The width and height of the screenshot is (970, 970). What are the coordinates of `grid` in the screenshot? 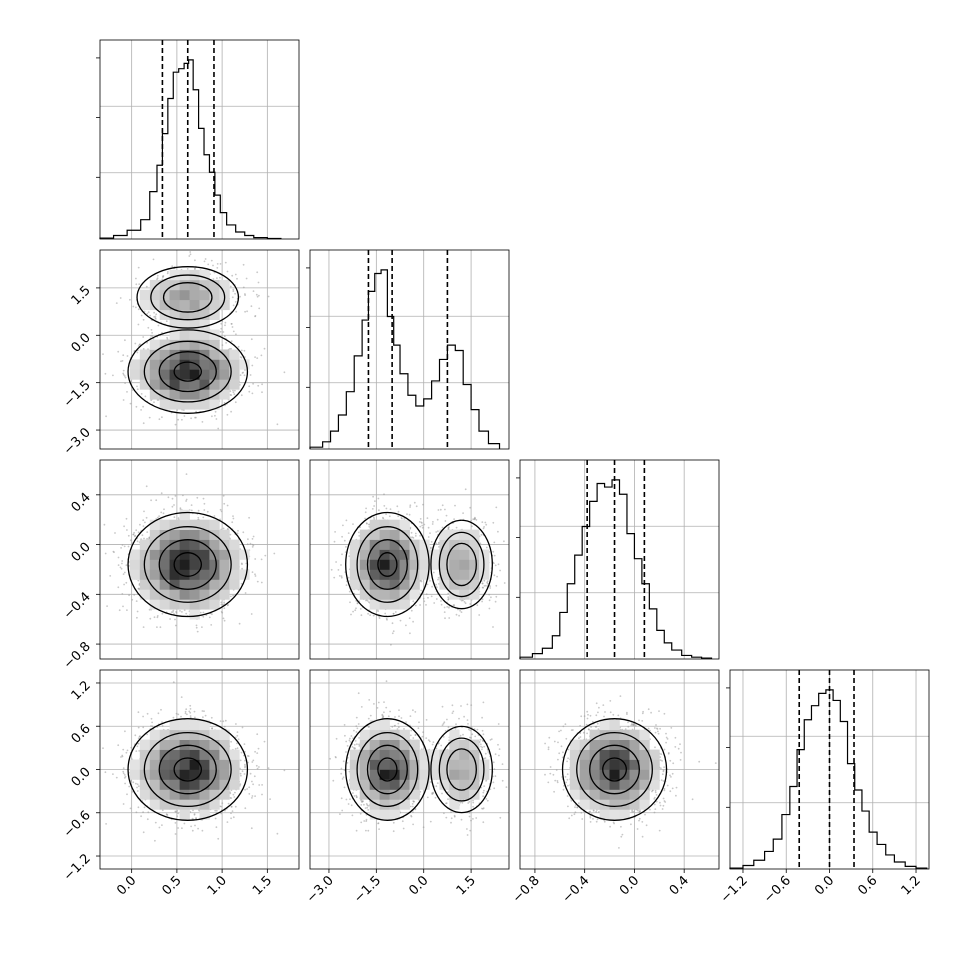 It's located at (409, 349).